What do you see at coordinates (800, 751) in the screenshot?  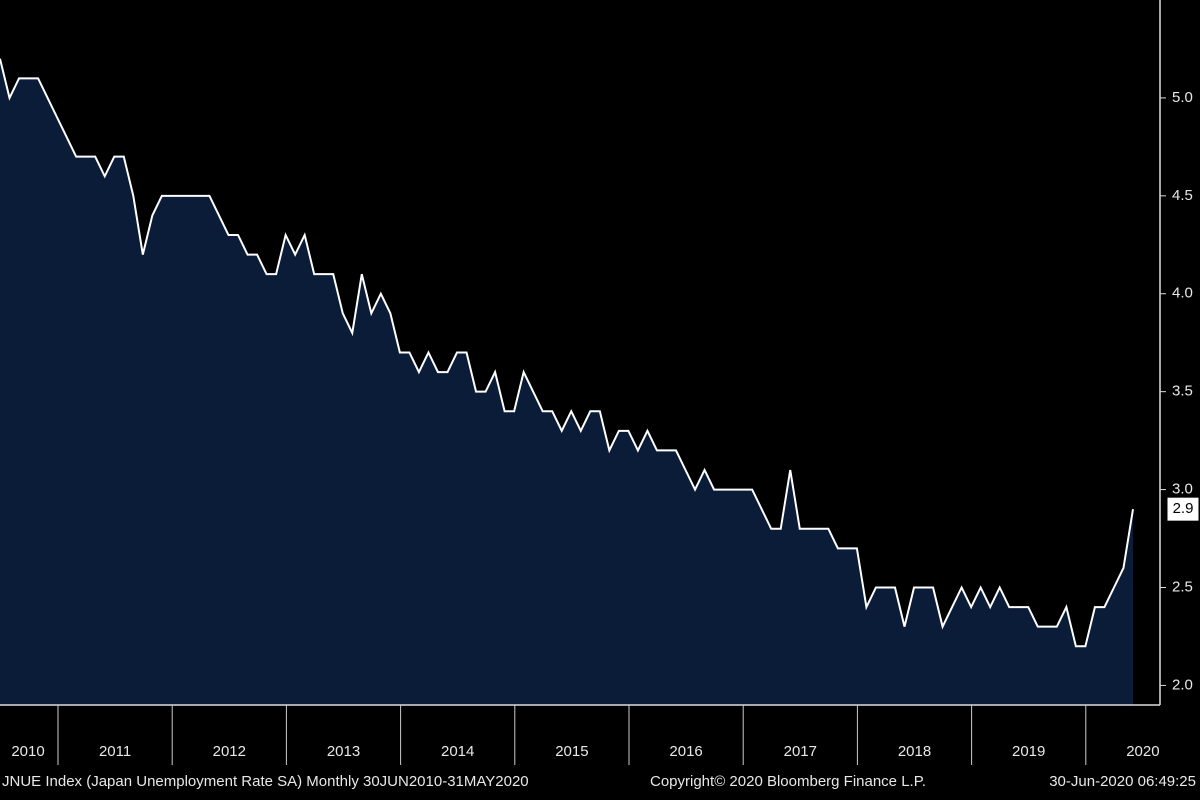 I see `x-tick-label: 2017` at bounding box center [800, 751].